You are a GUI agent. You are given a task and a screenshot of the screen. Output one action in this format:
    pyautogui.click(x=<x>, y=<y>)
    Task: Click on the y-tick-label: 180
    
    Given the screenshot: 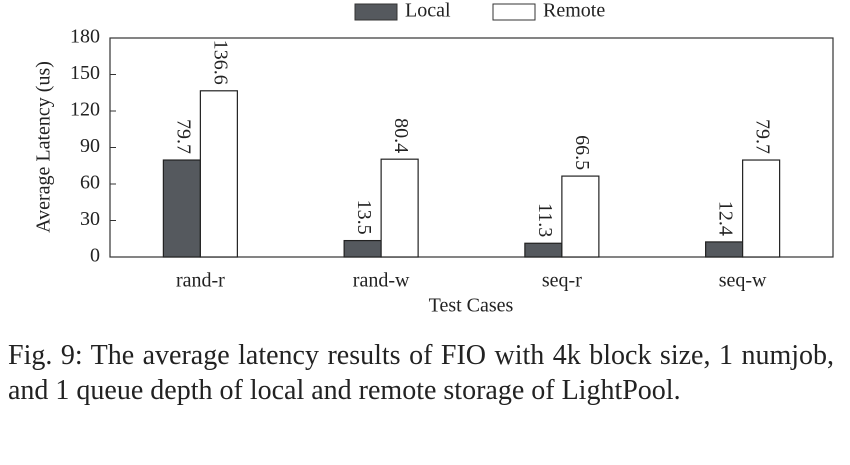 What is the action you would take?
    pyautogui.click(x=85, y=37)
    